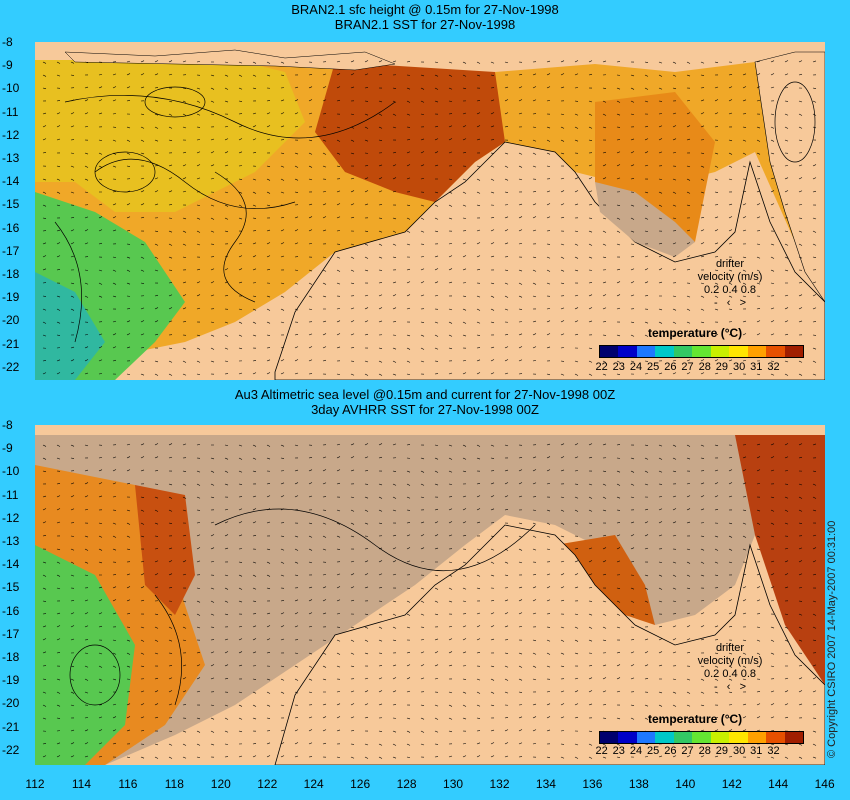 This screenshot has width=850, height=800. What do you see at coordinates (11, 88) in the screenshot?
I see `y-tick-label: -10` at bounding box center [11, 88].